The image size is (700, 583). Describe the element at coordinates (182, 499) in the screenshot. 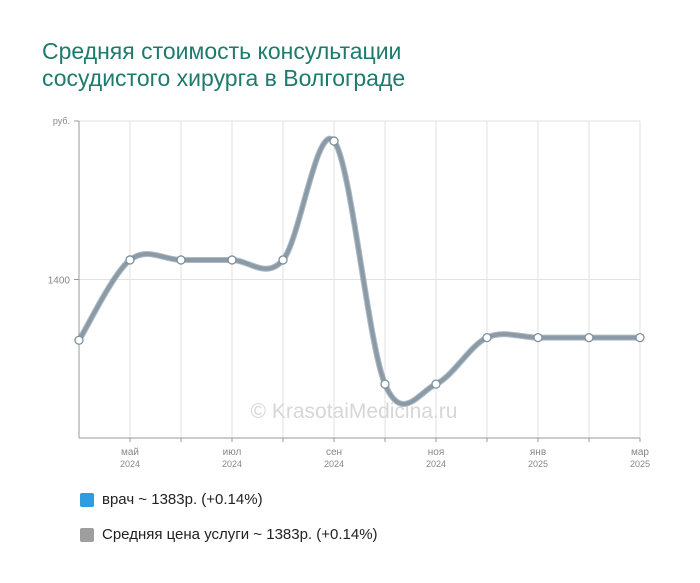

I see `legend-label-doctor: врач ~ 1383р. (+0.14%)` at that location.